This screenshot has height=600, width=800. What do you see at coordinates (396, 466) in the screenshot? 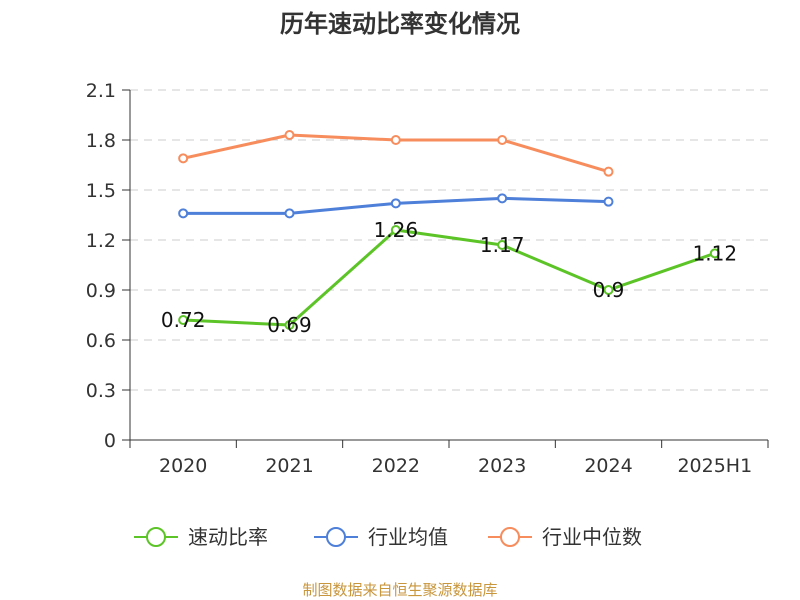
I see `x-tick-label: 2022` at bounding box center [396, 466].